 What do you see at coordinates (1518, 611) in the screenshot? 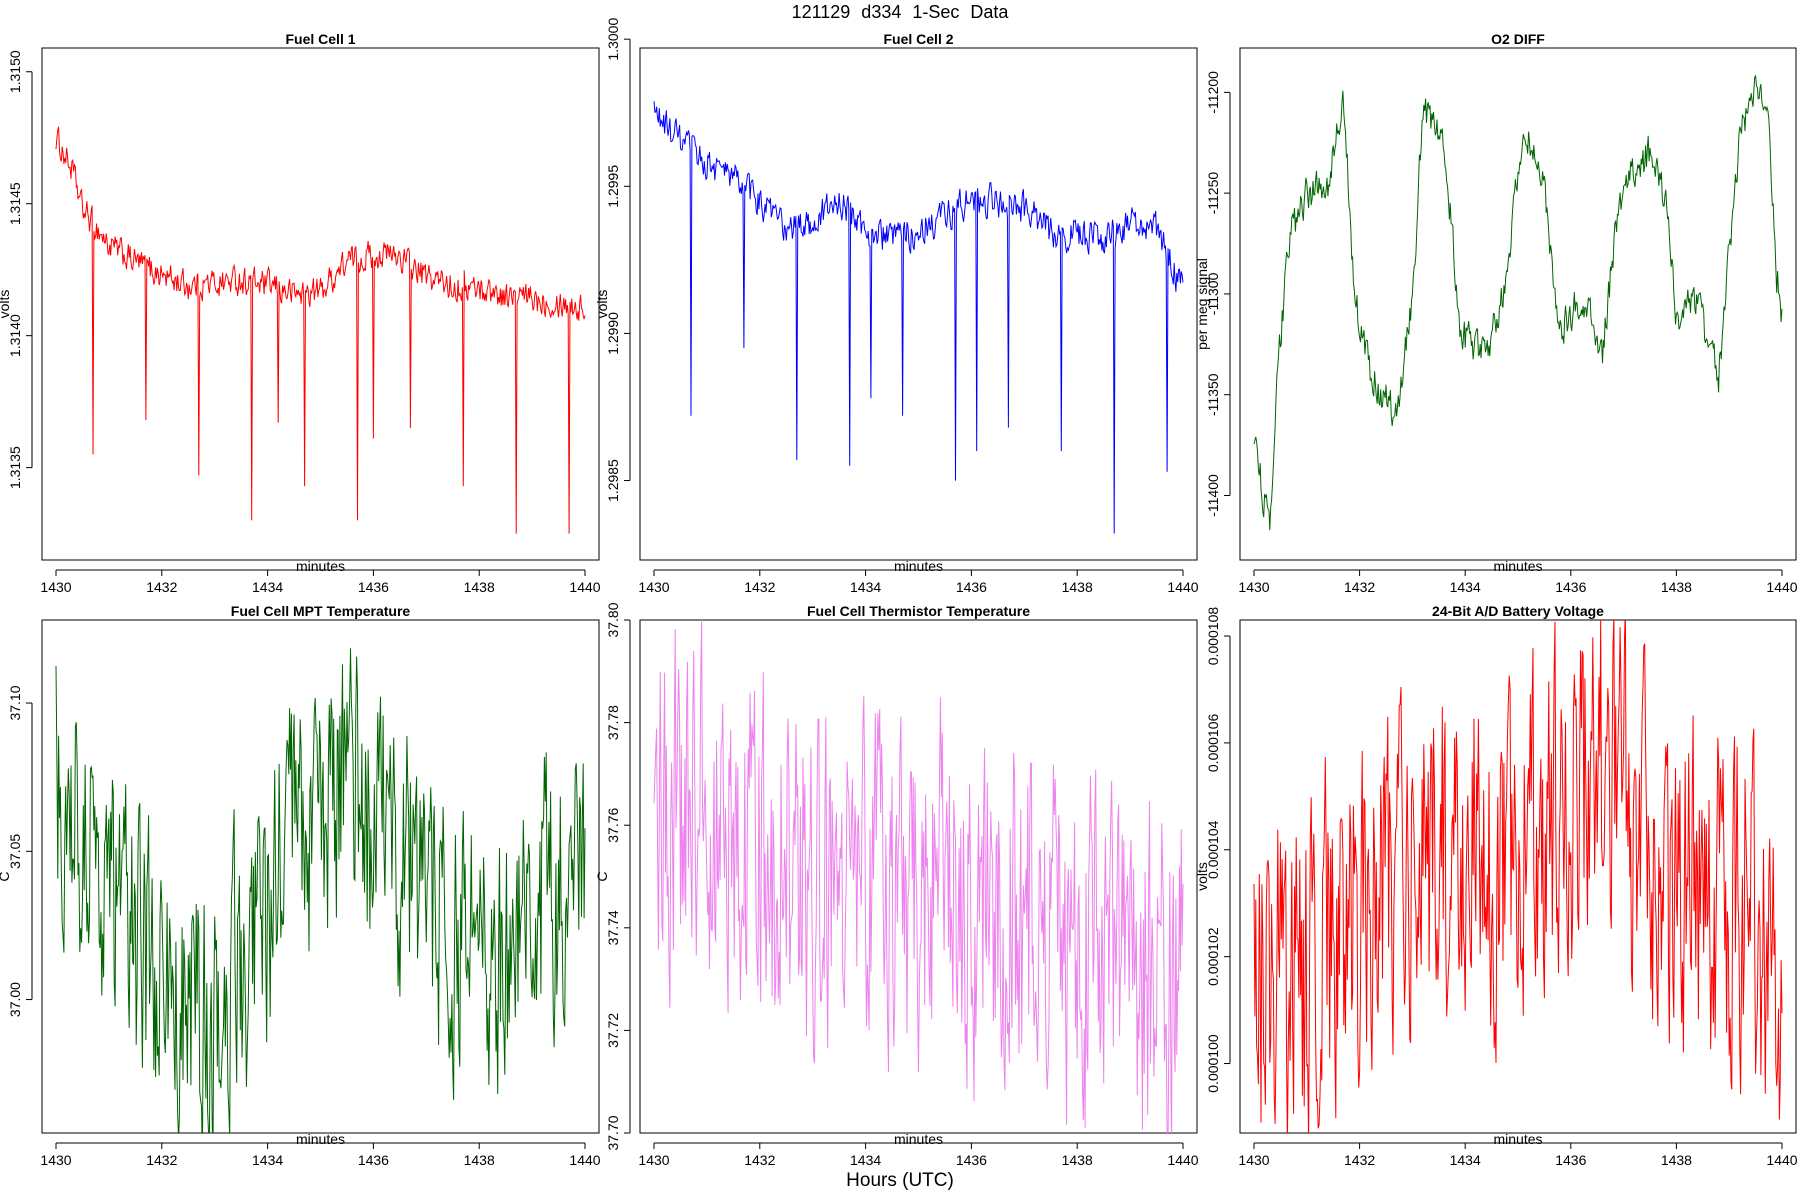
I see `panel-title: 24-Bit A/D Battery Voltage` at bounding box center [1518, 611].